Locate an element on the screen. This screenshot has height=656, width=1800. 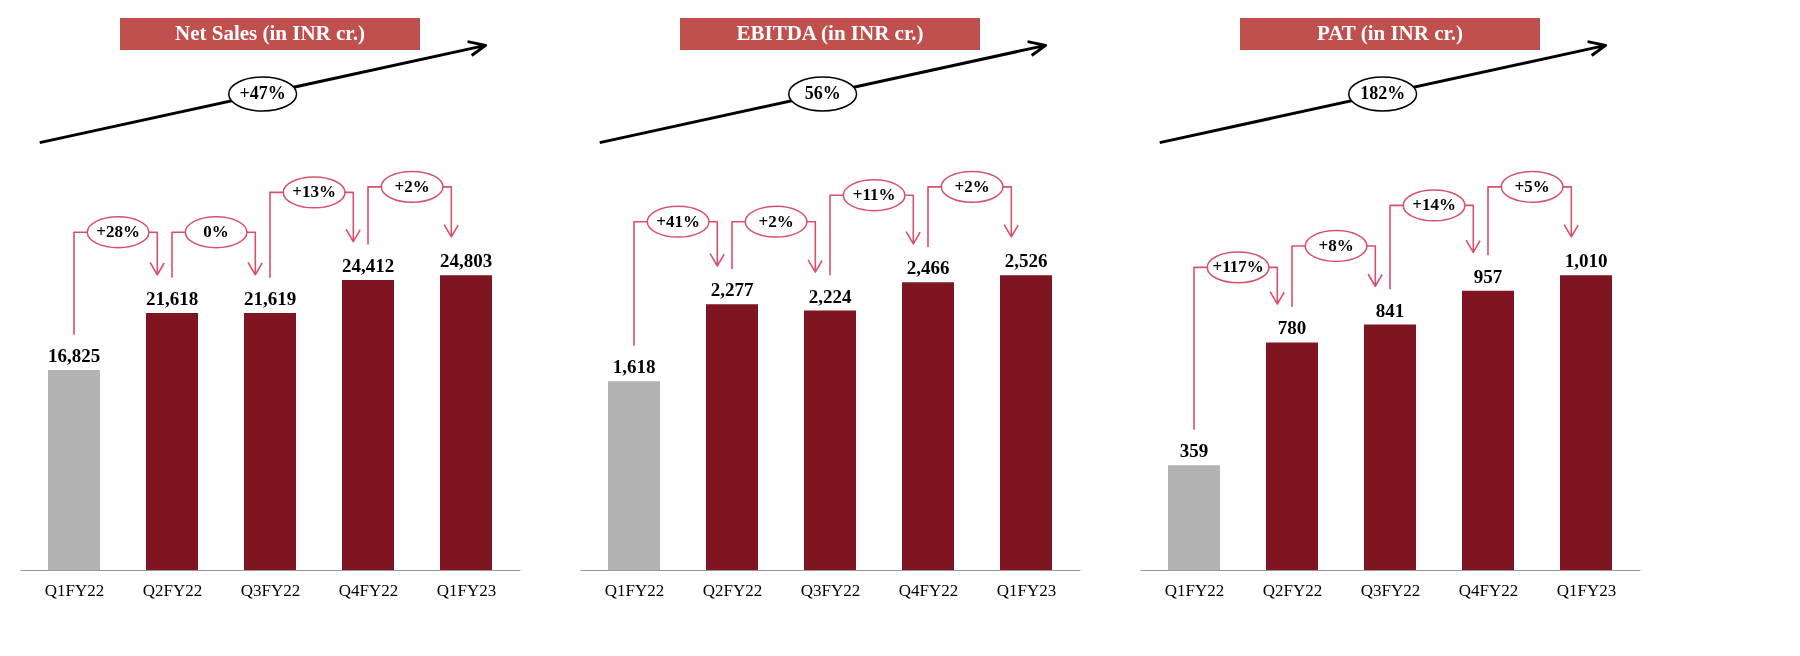
data-label: 16,825 is located at coordinates (74, 356).